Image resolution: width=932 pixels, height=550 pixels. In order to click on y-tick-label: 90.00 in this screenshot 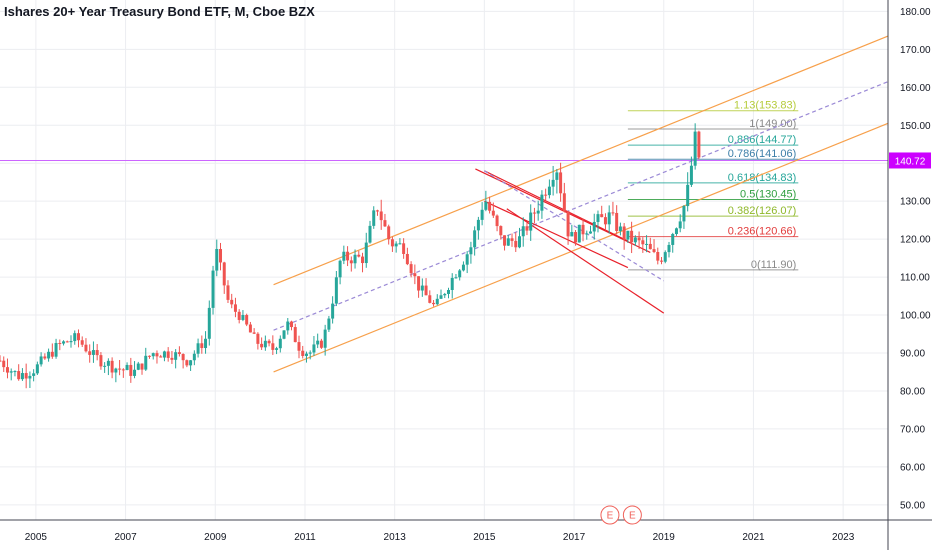, I will do `click(912, 353)`.